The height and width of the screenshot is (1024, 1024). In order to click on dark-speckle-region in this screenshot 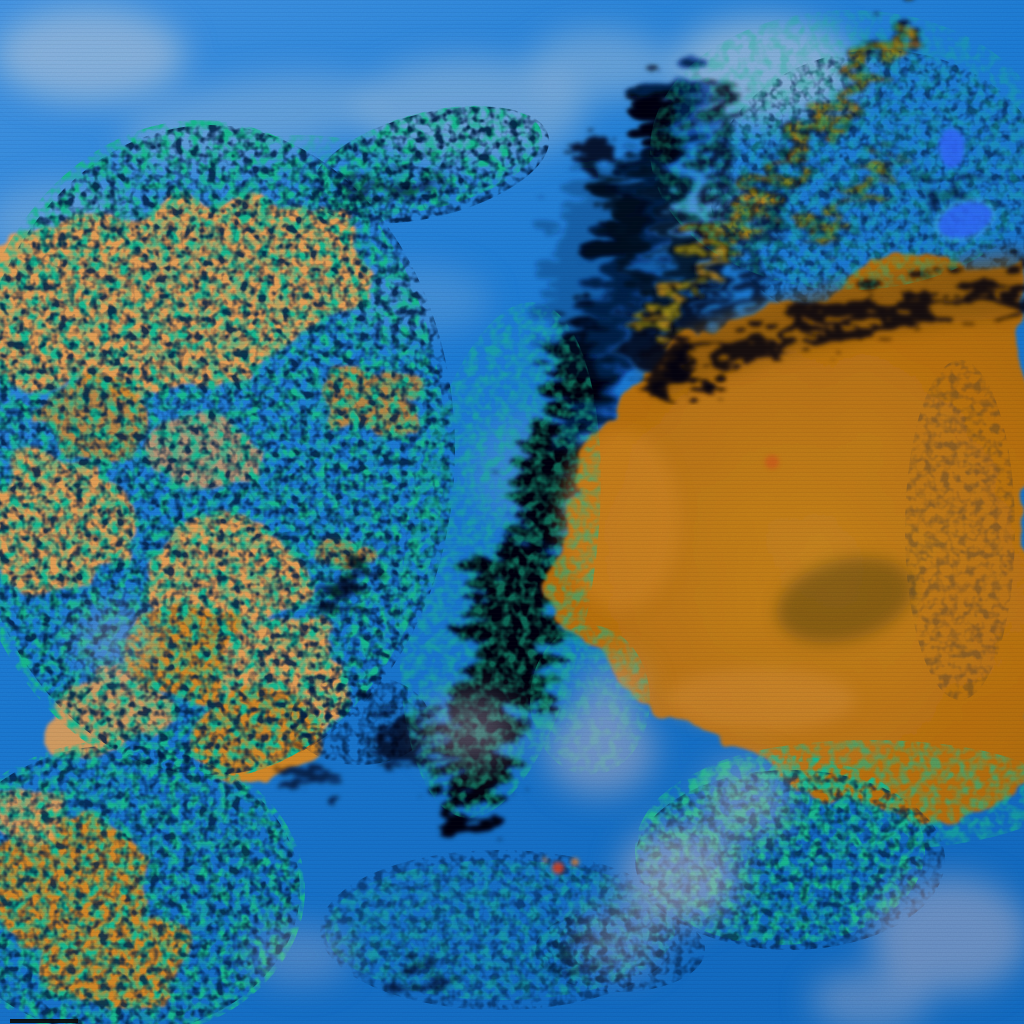, I will do `click(960, 530)`.